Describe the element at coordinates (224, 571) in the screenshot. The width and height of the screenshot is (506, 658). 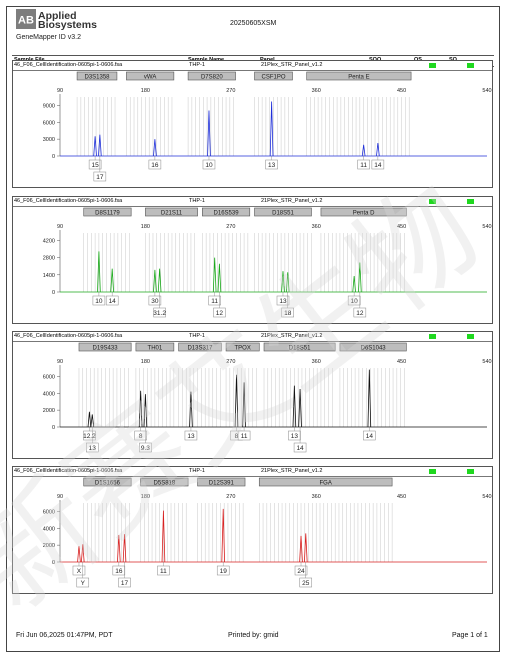
I see `allele-label: 19` at that location.